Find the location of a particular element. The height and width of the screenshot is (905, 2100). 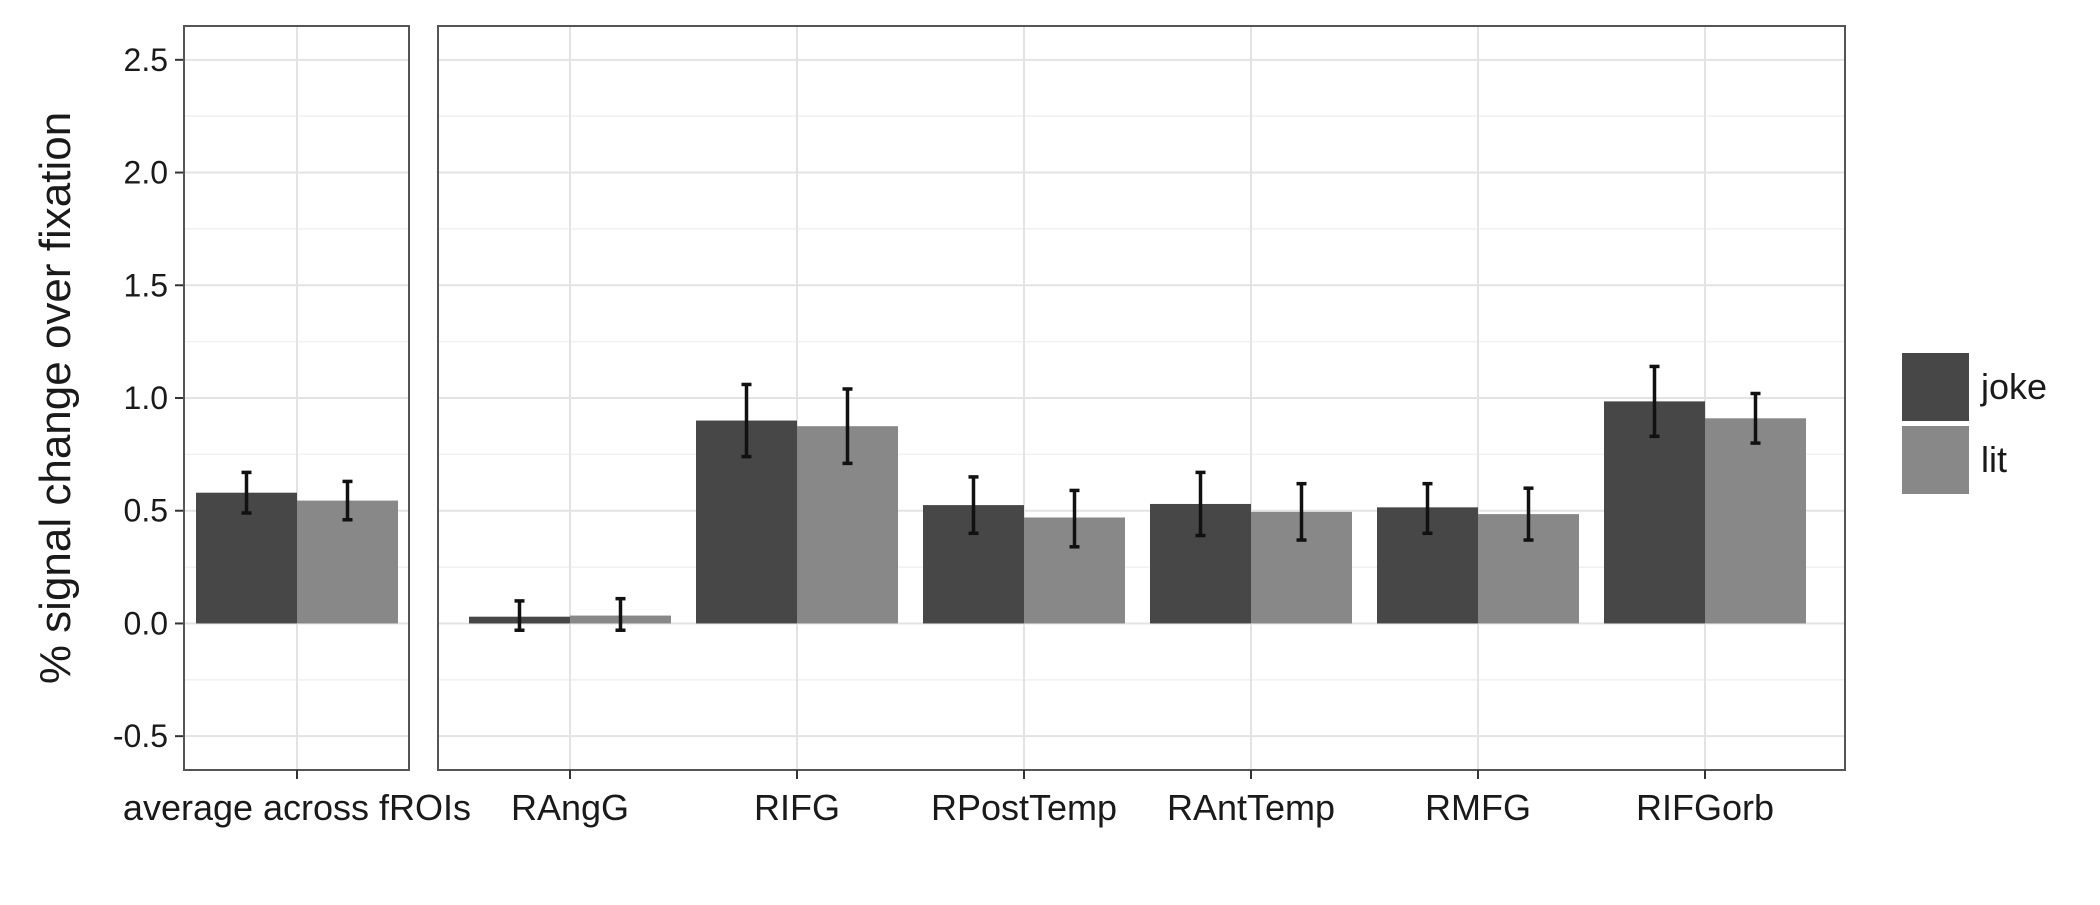

x-tick-label: RIFGorb is located at coordinates (1705, 807).